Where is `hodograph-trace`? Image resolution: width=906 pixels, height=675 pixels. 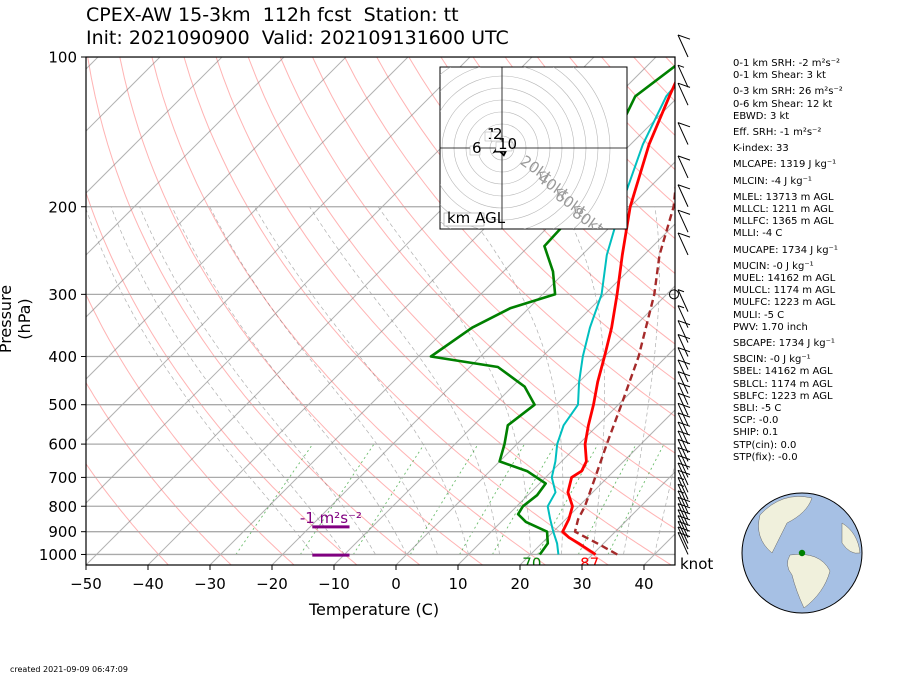
hodograph-trace is located at coordinates (500, 151).